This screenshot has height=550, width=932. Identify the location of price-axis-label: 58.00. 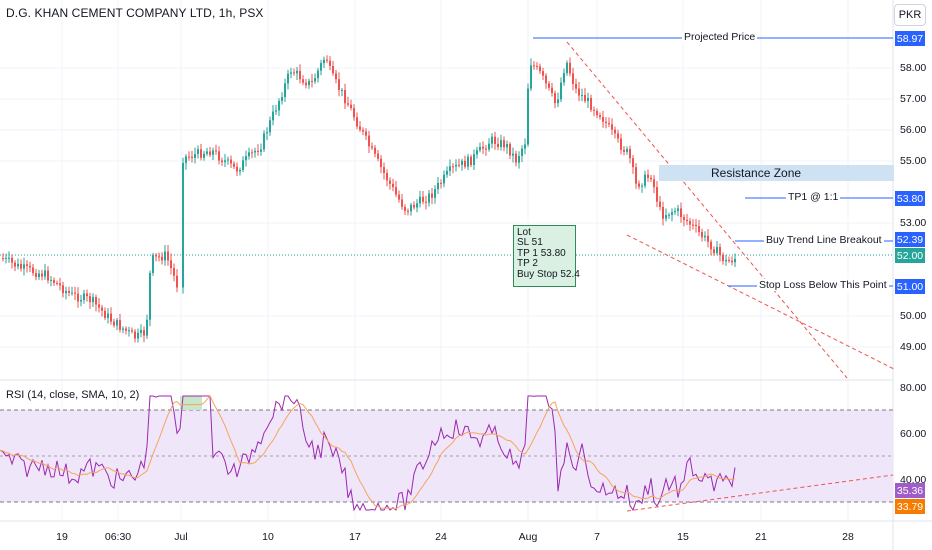
(913, 68).